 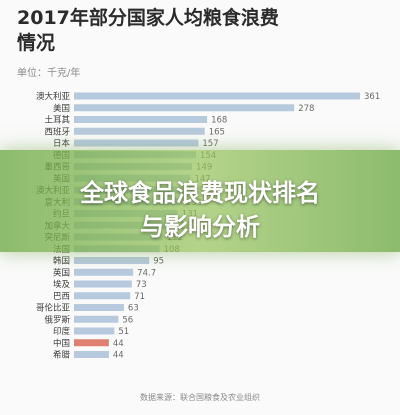 I want to click on value-label: 157, so click(x=210, y=144).